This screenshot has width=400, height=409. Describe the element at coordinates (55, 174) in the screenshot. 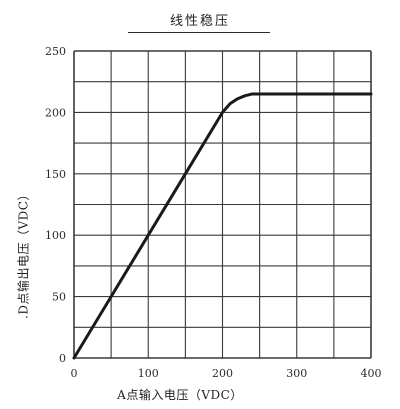

I see `y-tick-label: 150` at that location.